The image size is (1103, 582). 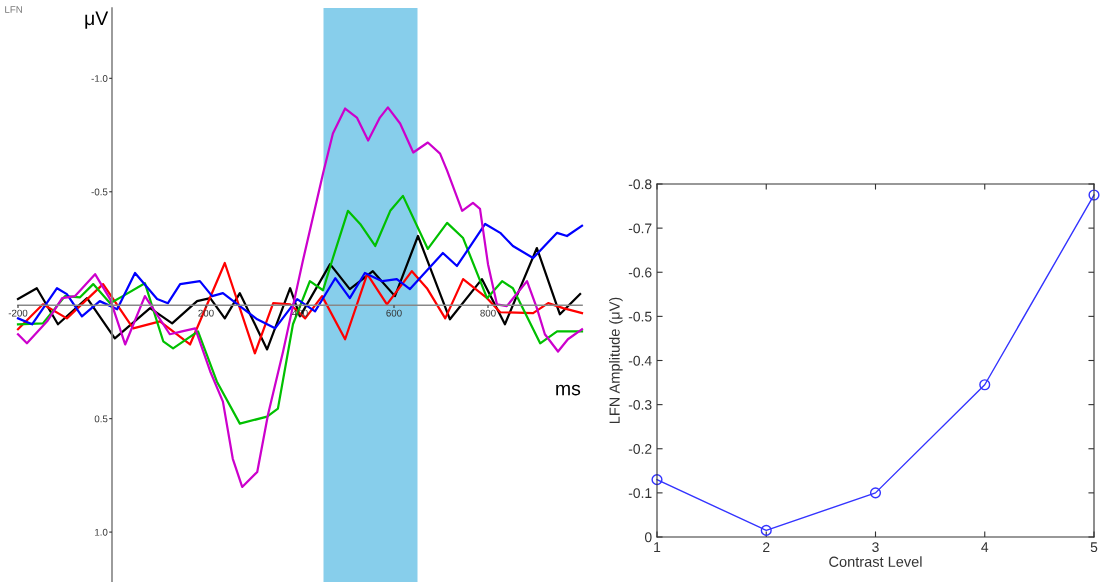 What do you see at coordinates (875, 561) in the screenshot?
I see `x-axis-title: Contrast Level` at bounding box center [875, 561].